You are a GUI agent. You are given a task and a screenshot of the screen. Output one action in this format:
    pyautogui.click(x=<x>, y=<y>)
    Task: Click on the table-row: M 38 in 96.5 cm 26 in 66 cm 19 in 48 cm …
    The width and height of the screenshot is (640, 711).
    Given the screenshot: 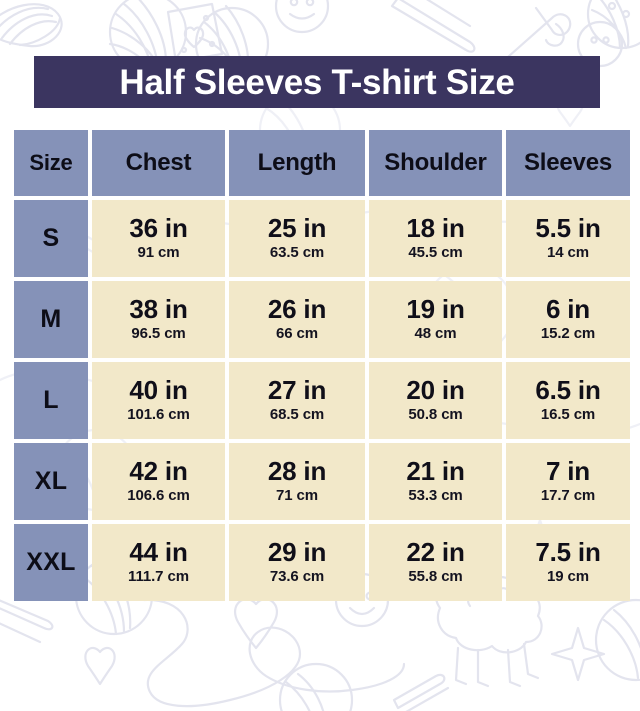 What is the action you would take?
    pyautogui.click(x=322, y=319)
    